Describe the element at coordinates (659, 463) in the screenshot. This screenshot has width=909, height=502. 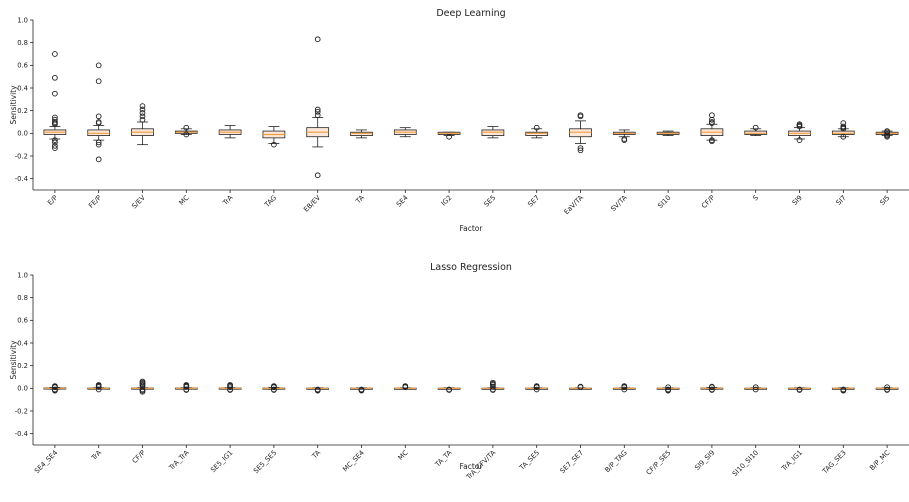
I see `x-tick-label: CF/P_SE5` at that location.